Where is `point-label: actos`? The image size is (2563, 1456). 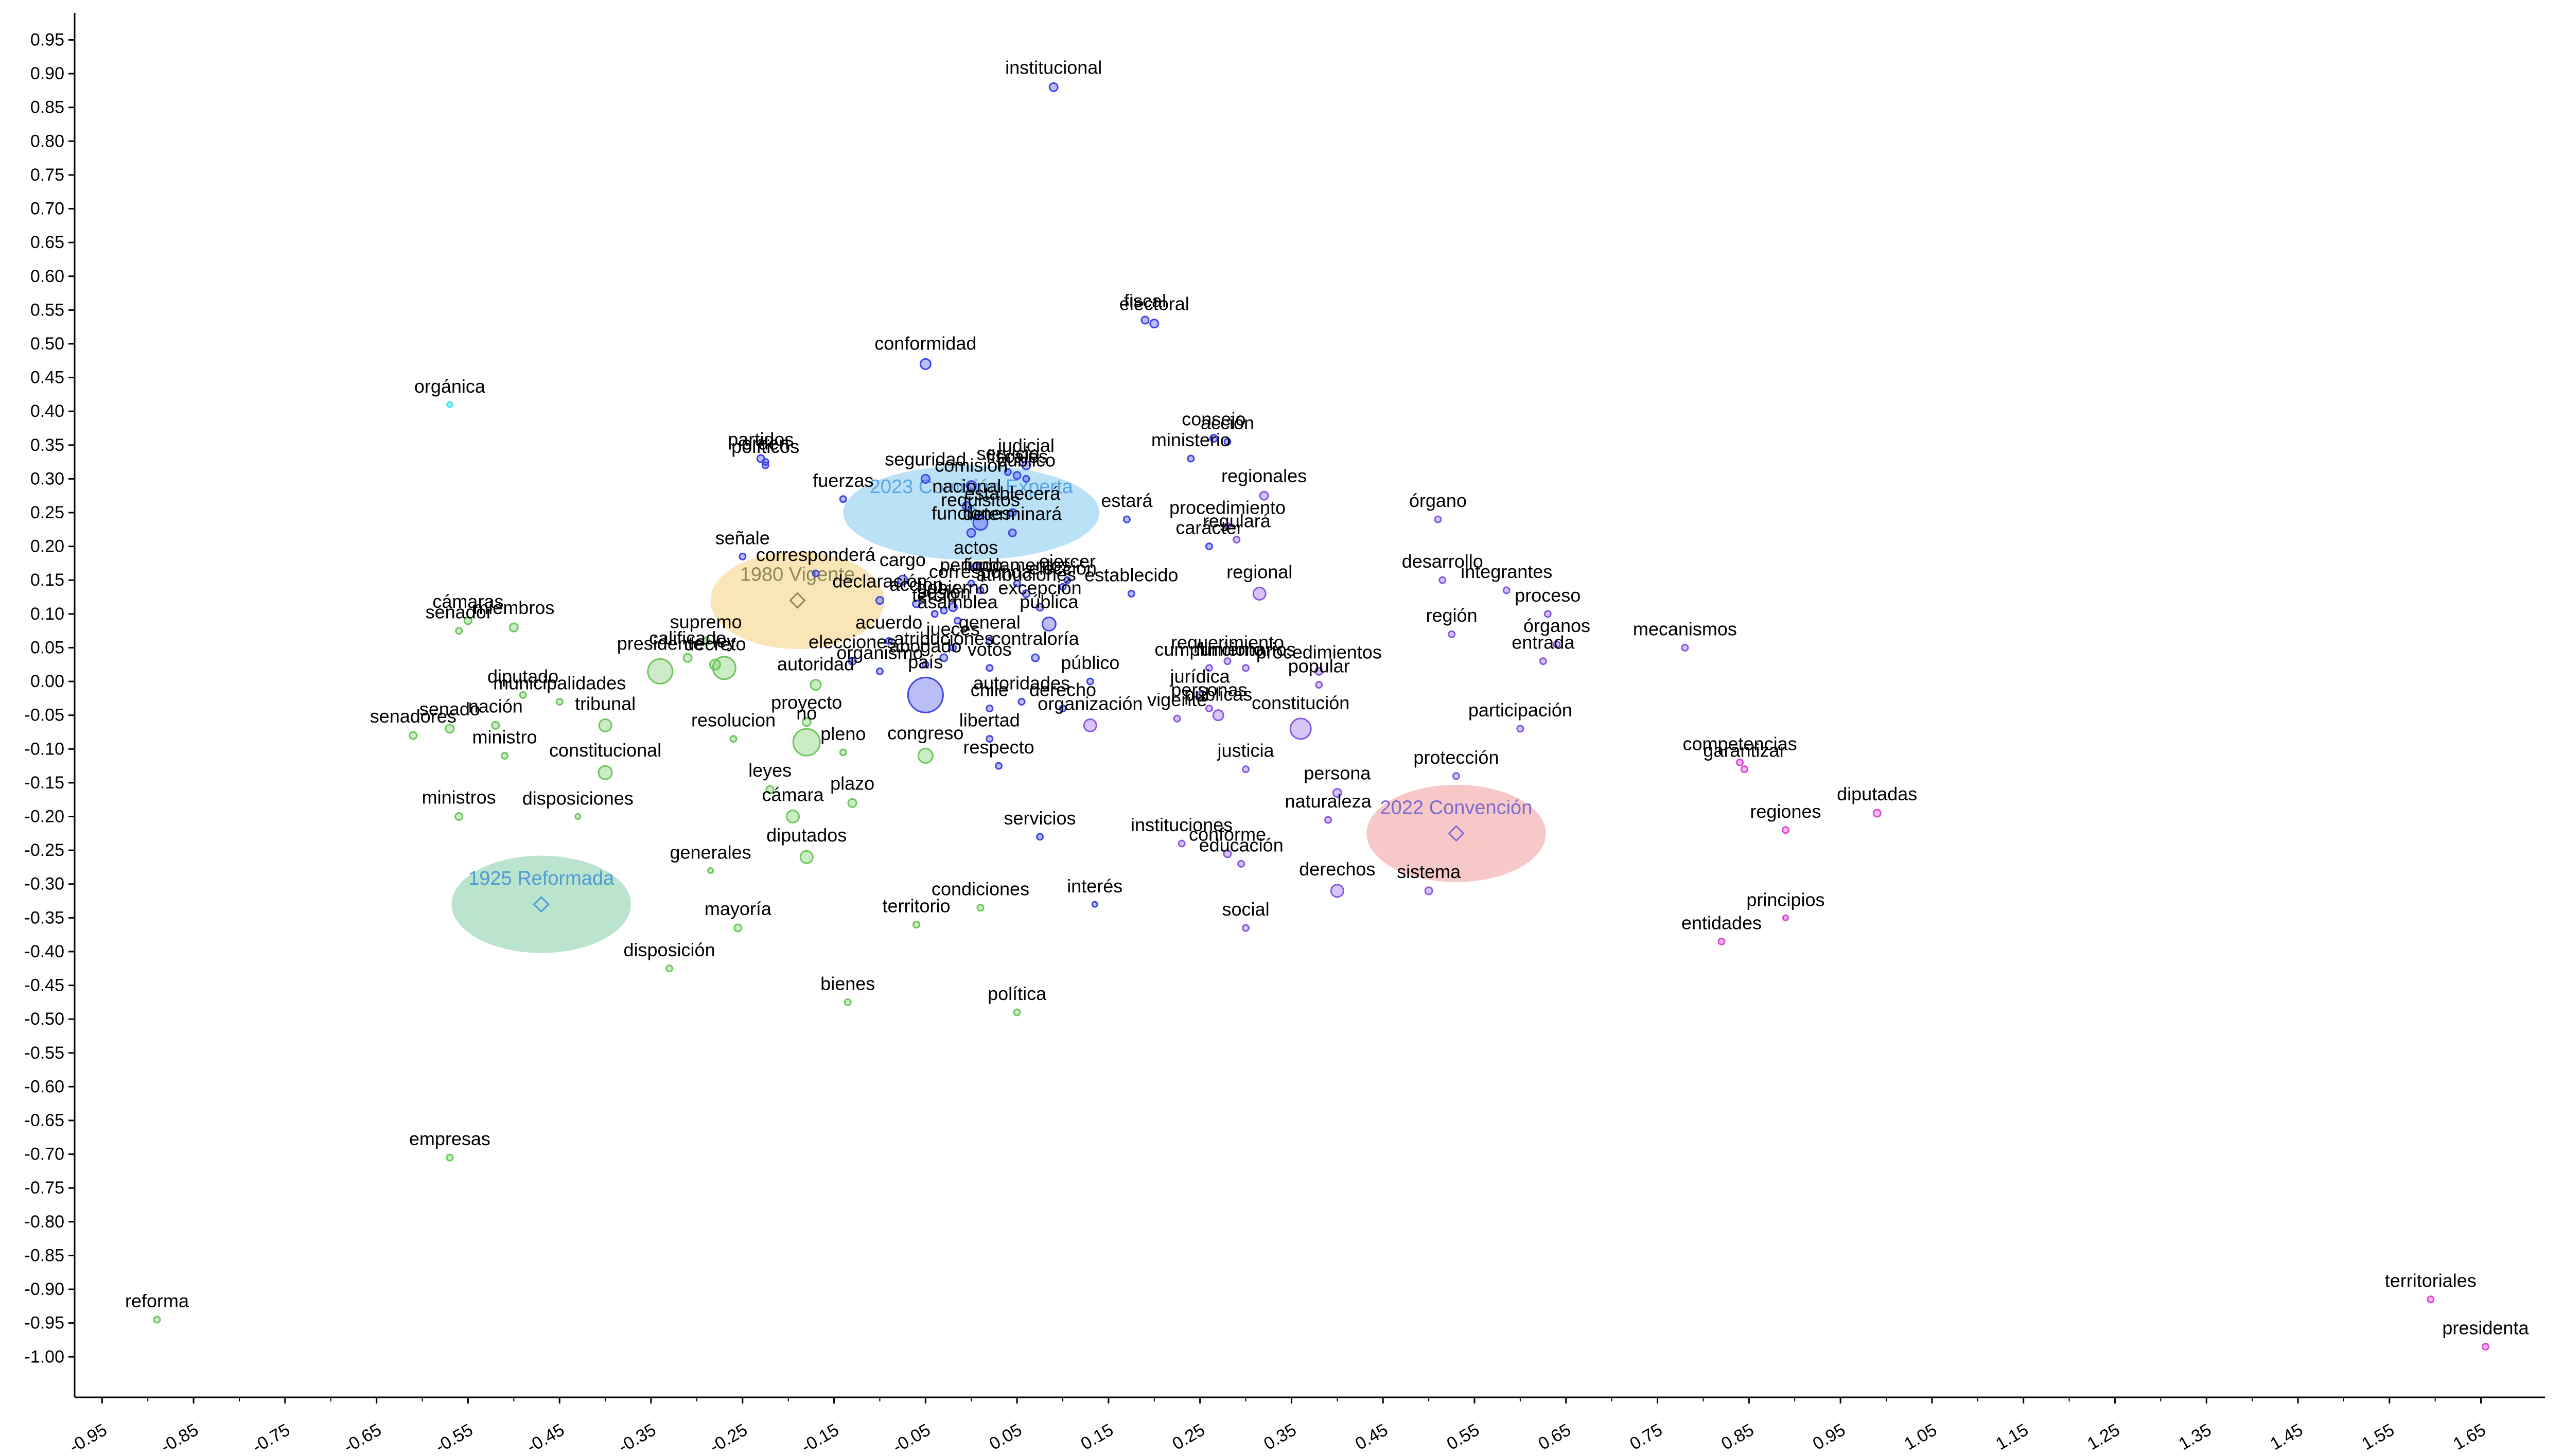 point-label: actos is located at coordinates (976, 547).